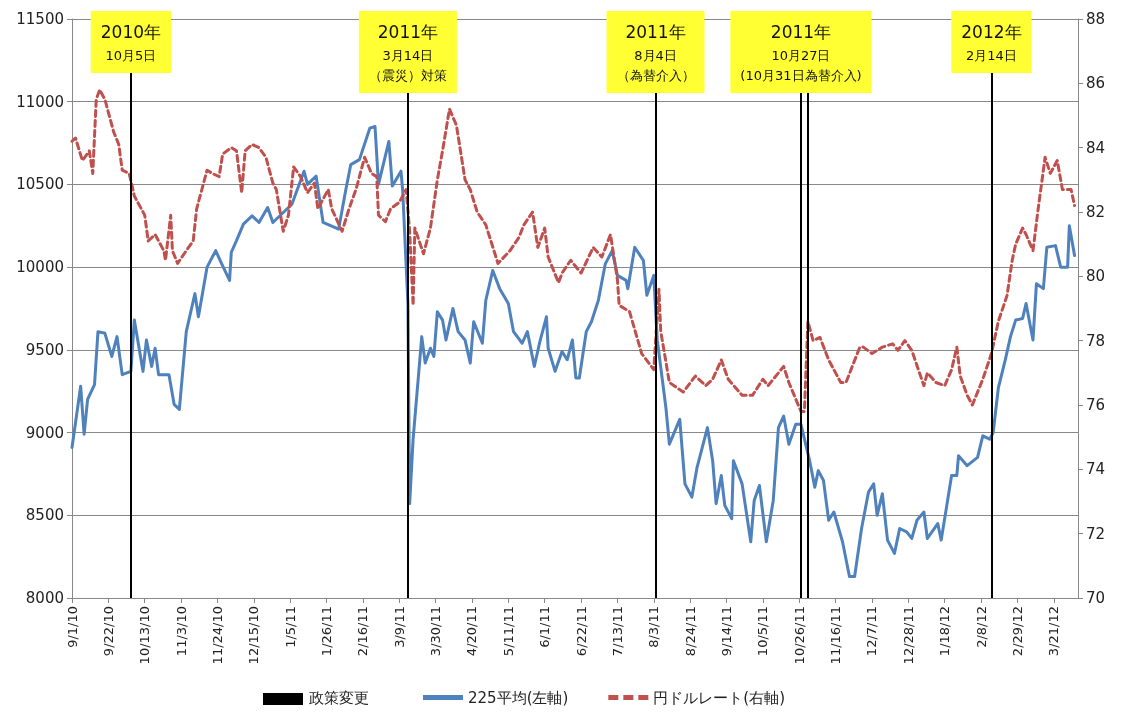  I want to click on text: 政策変更, so click(339, 698).